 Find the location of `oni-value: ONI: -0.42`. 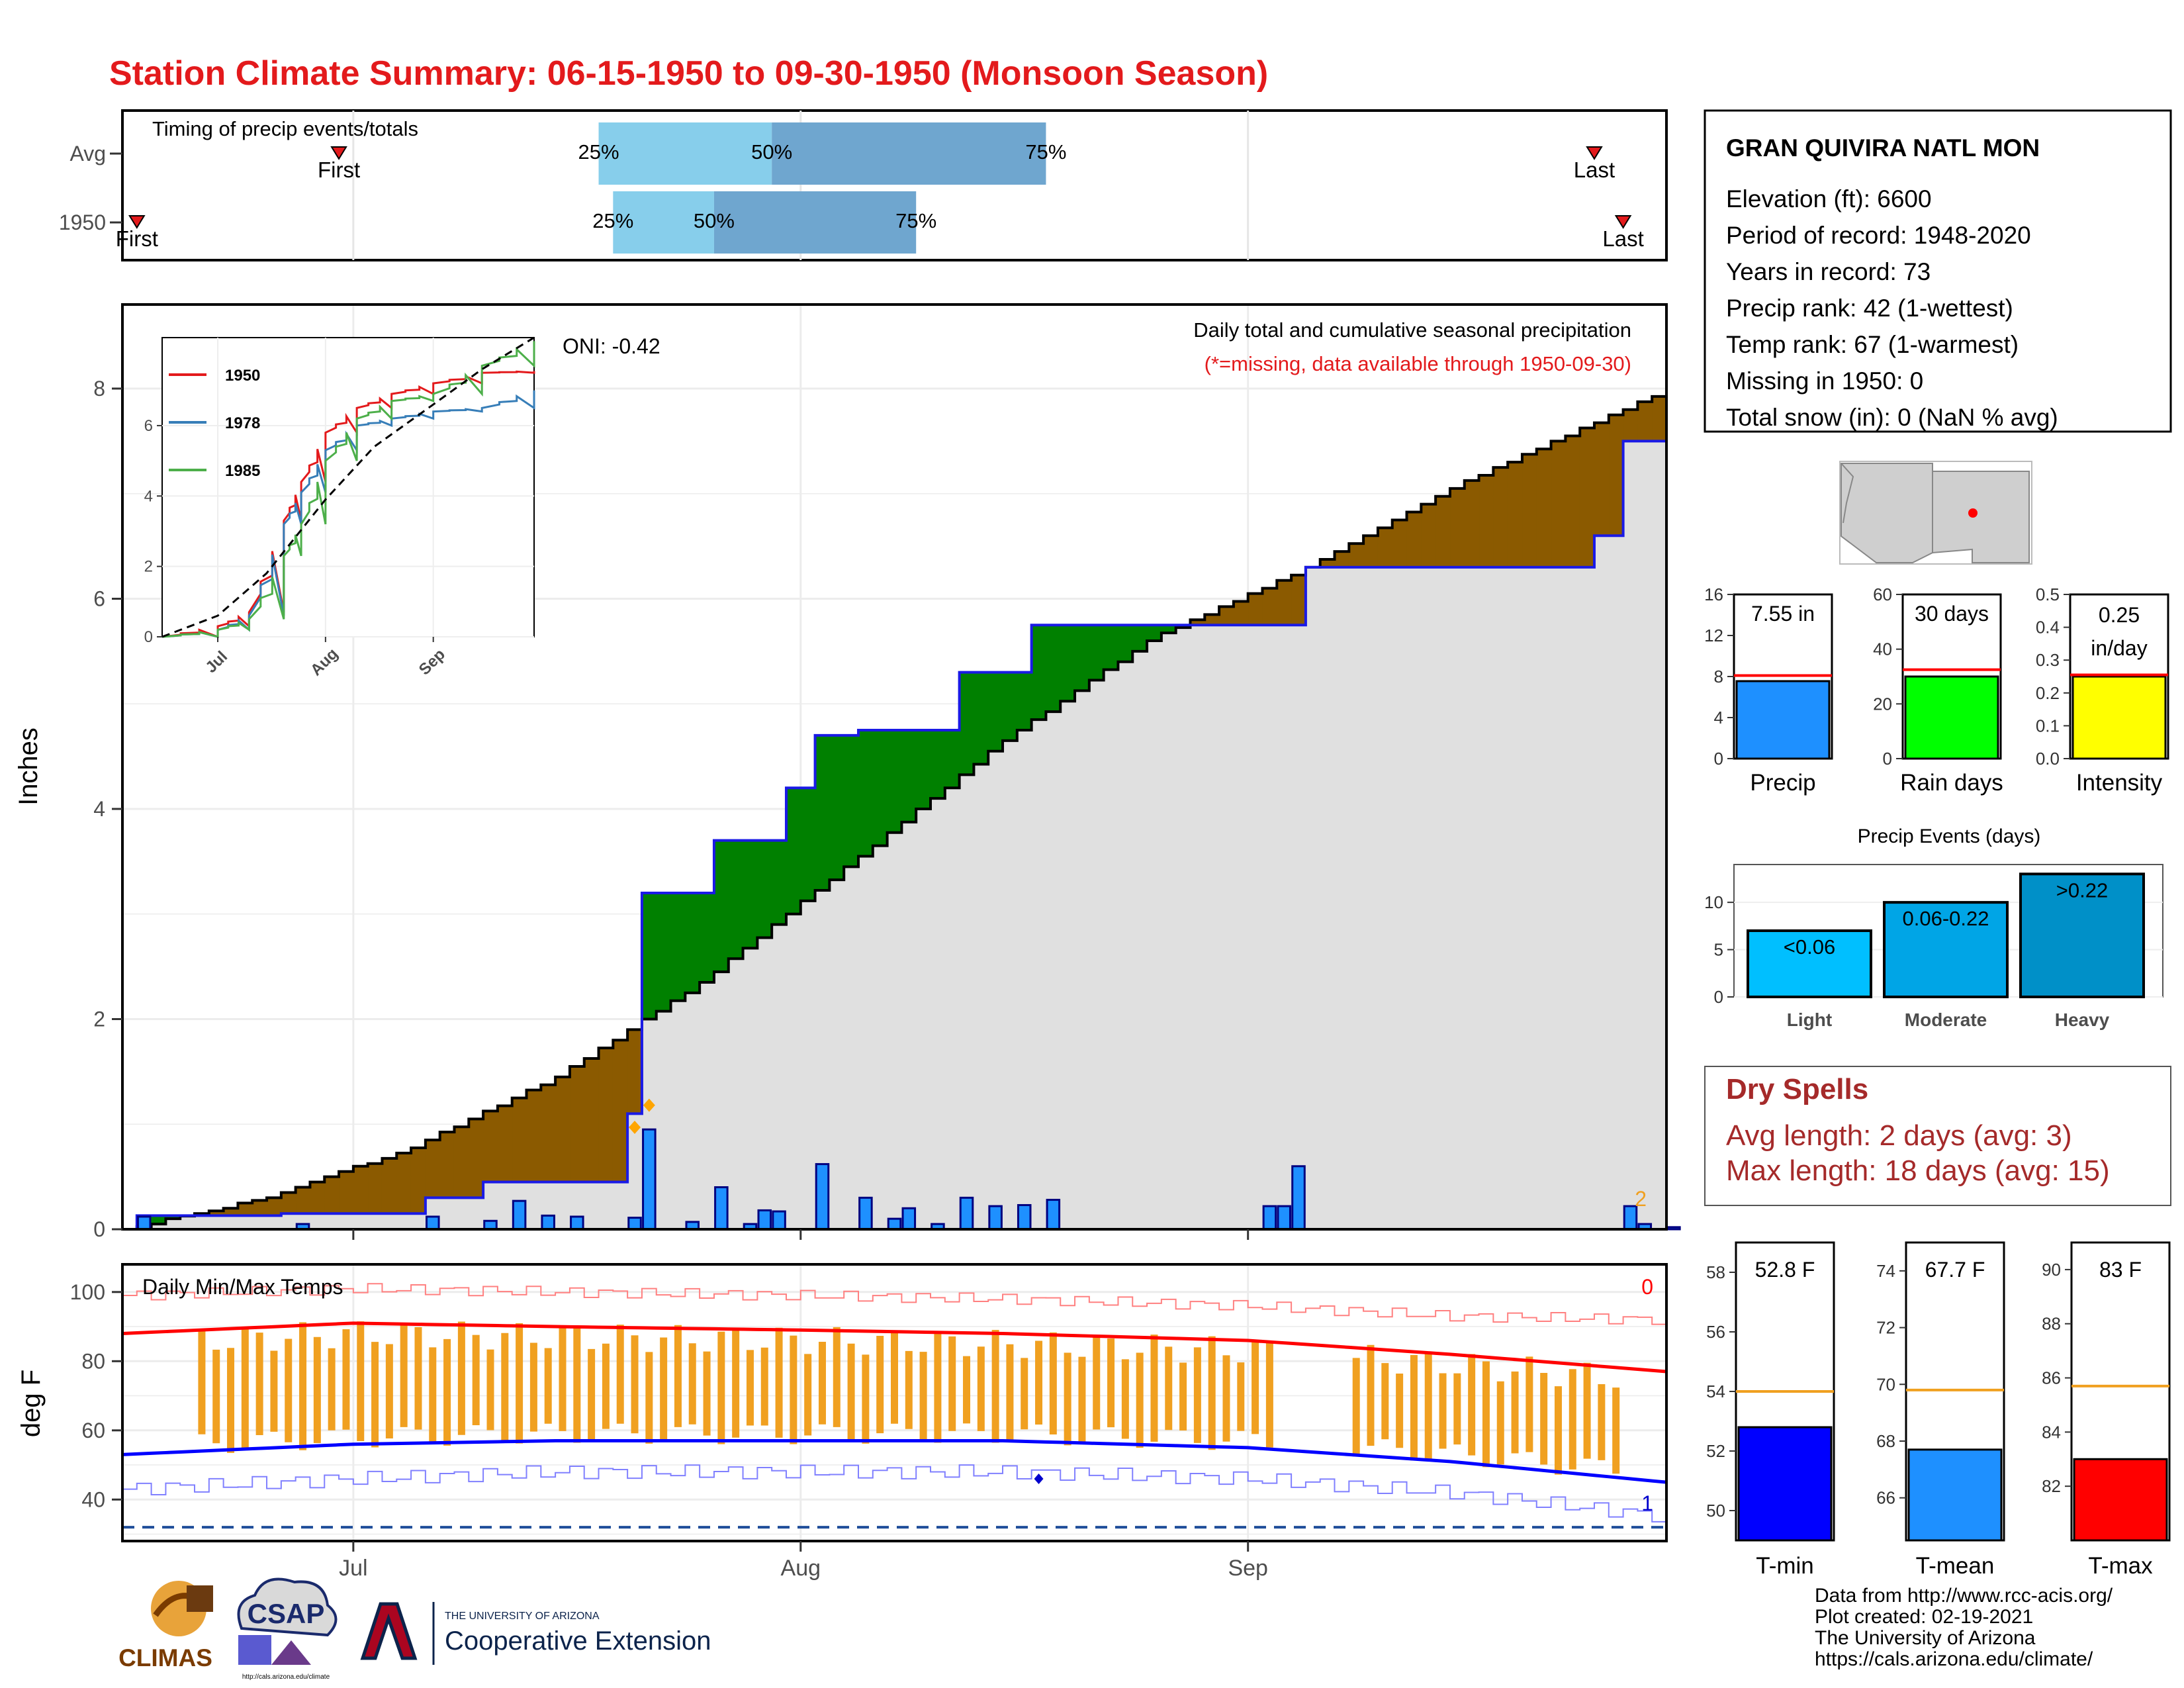

oni-value: ONI: -0.42 is located at coordinates (611, 346).